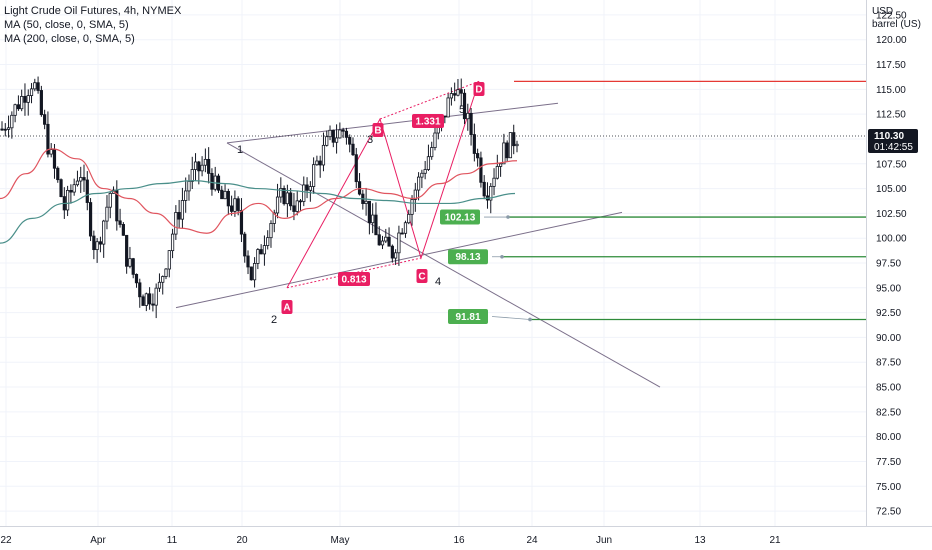  Describe the element at coordinates (258, 212) in the screenshot. I see `ma200-line` at that location.